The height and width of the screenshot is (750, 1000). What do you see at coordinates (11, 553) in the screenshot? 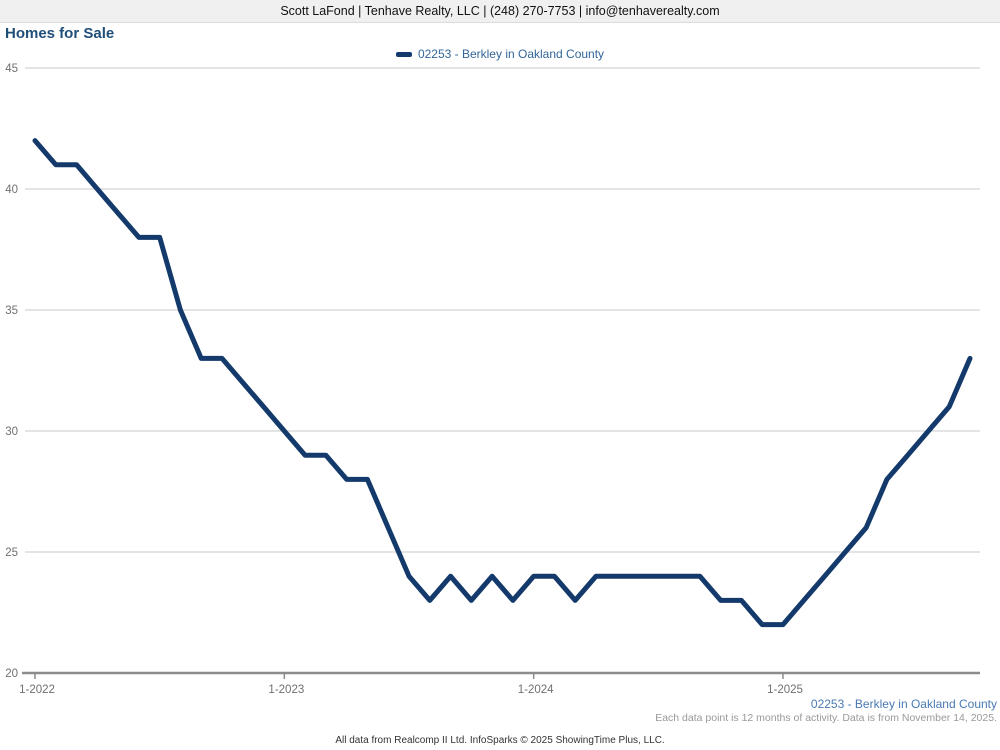
I see `y-tick-label: 25` at bounding box center [11, 553].